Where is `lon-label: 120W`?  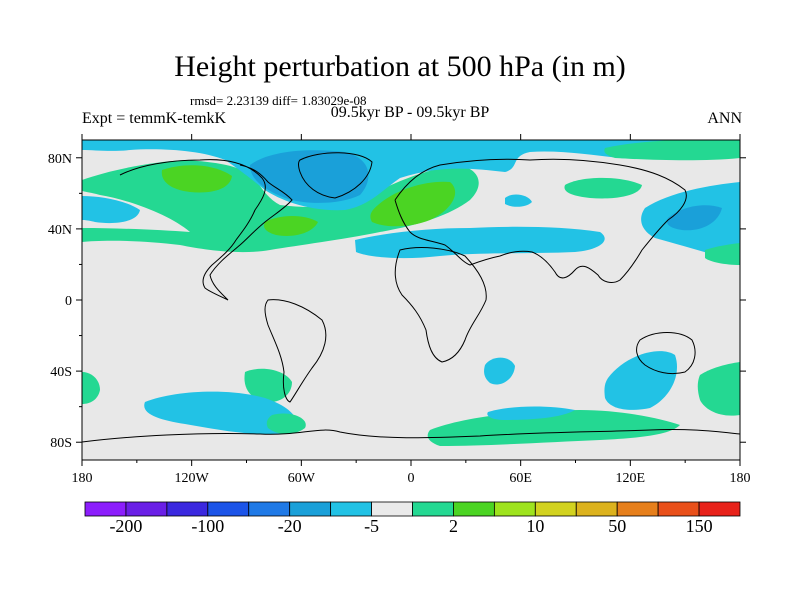 lon-label: 120W is located at coordinates (192, 478).